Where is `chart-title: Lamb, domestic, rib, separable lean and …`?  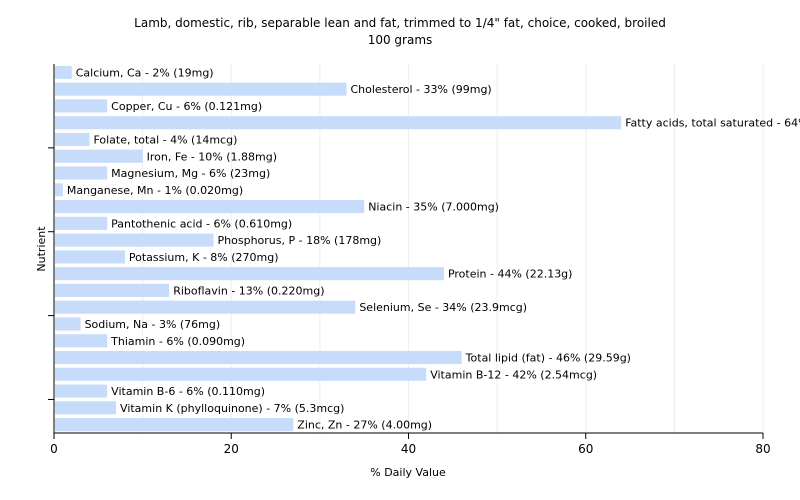 chart-title: Lamb, domestic, rib, separable lean and … is located at coordinates (400, 23).